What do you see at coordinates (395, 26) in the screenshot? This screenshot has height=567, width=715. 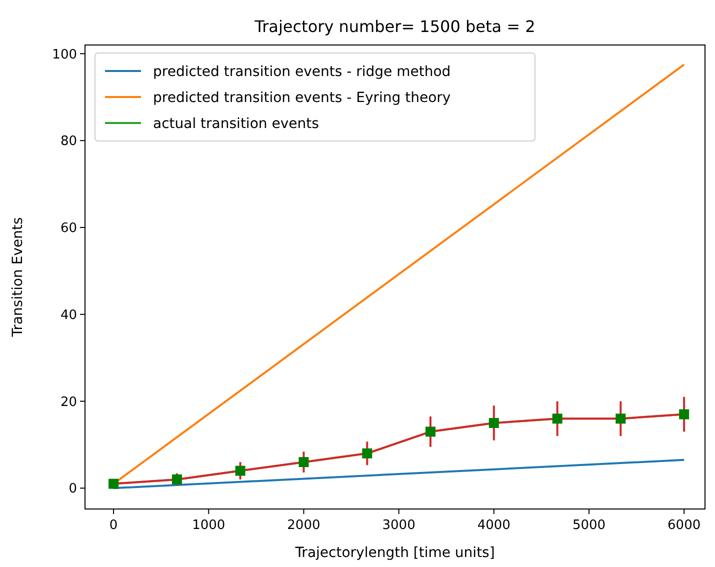 I see `chart-title: Trajectory number= 1500 beta = 2` at bounding box center [395, 26].